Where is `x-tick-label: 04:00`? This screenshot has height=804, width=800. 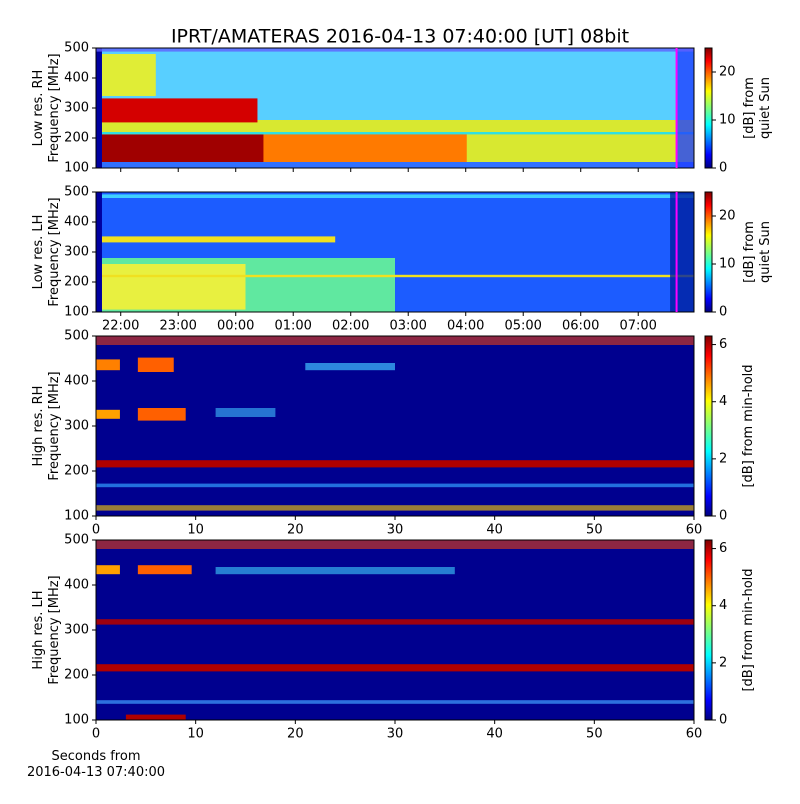 x-tick-label: 04:00 is located at coordinates (465, 326).